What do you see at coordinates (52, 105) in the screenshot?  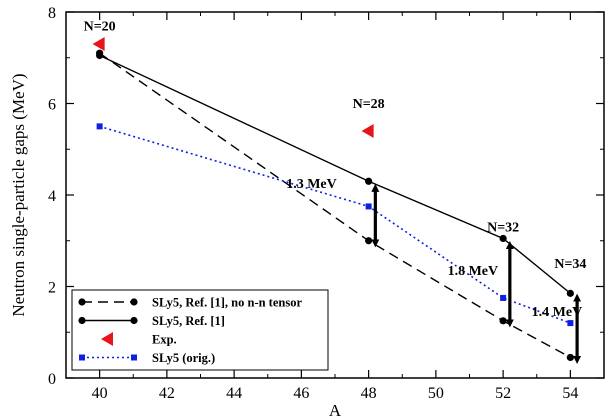 I see `y-tick-label: 6` at bounding box center [52, 105].